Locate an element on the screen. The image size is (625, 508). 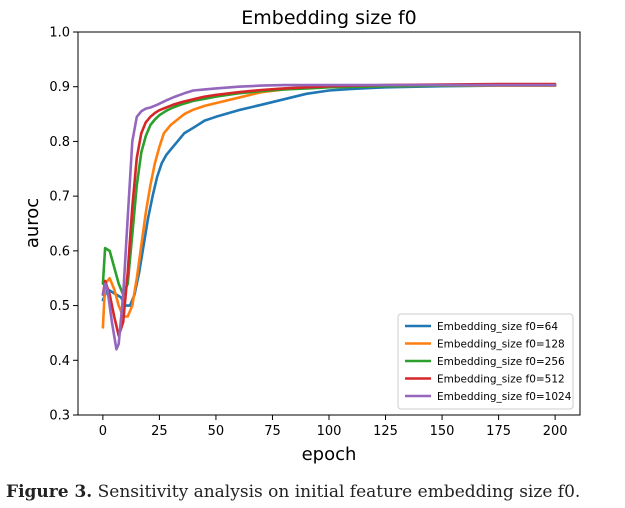
legend-label-2: Embedding_size f0=256 is located at coordinates (501, 362).